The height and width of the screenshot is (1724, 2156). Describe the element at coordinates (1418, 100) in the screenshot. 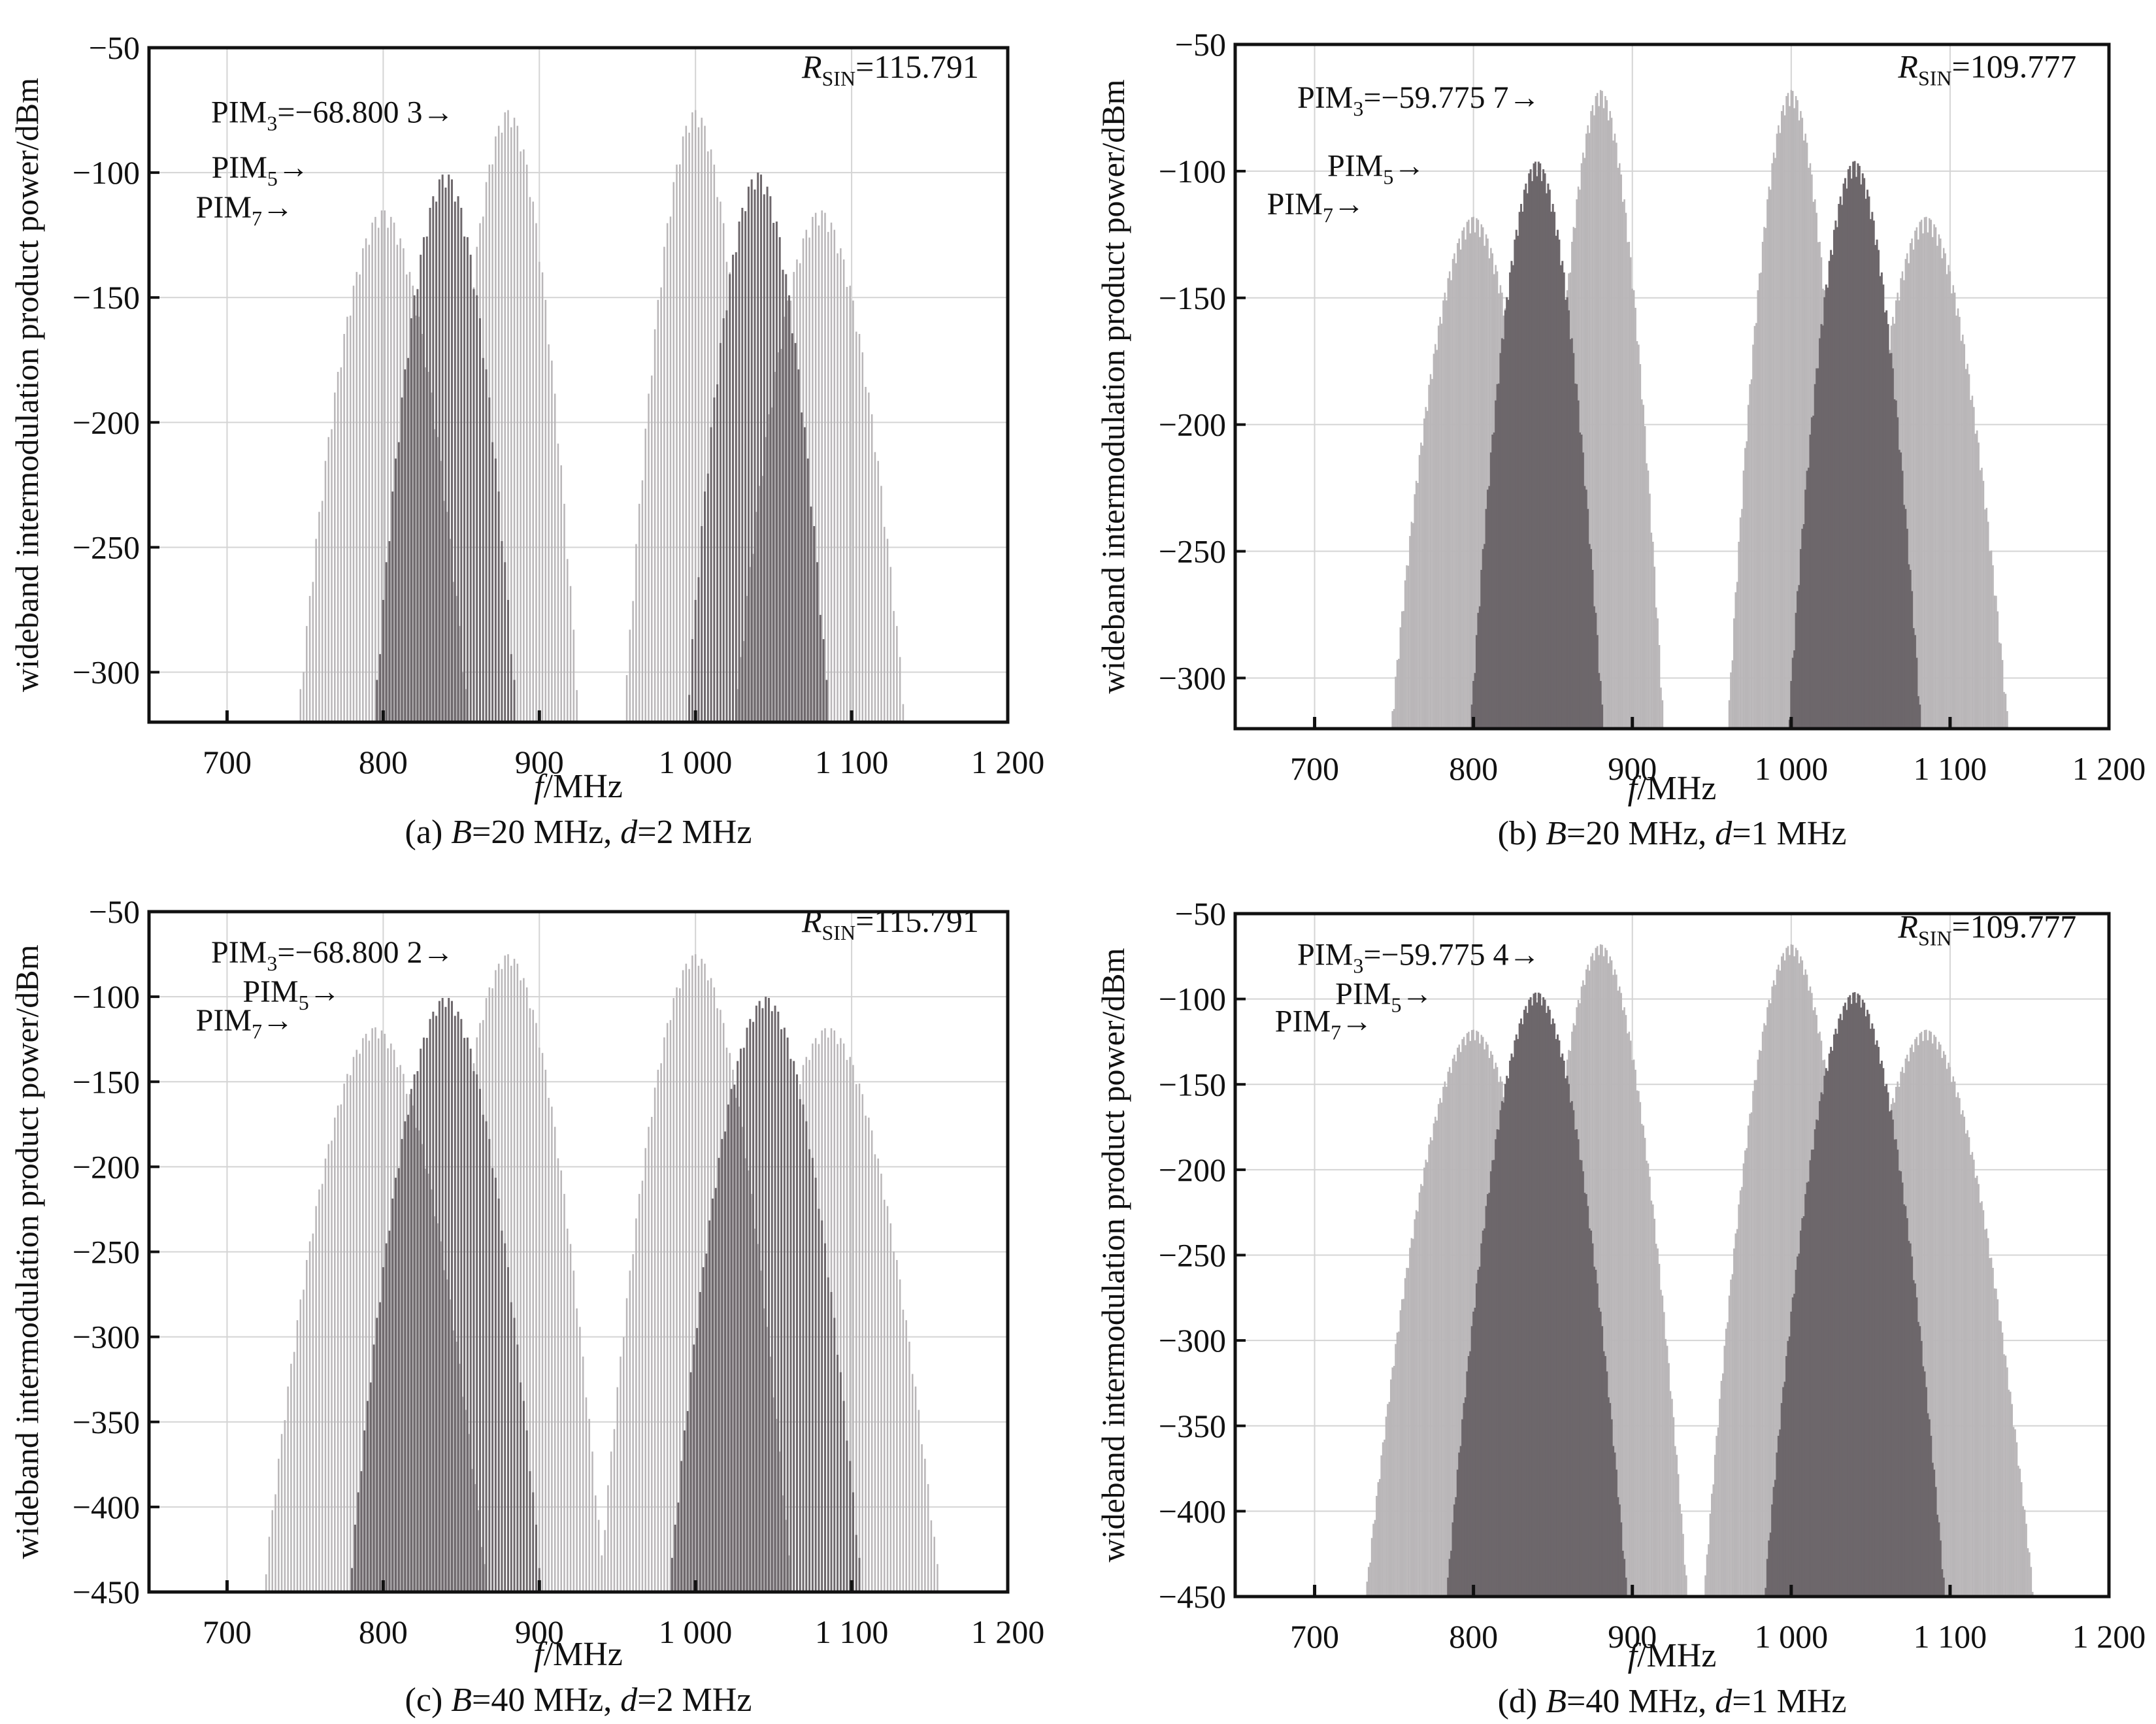

I see `annotation-pim3: PIM3=−59.775 7→` at that location.